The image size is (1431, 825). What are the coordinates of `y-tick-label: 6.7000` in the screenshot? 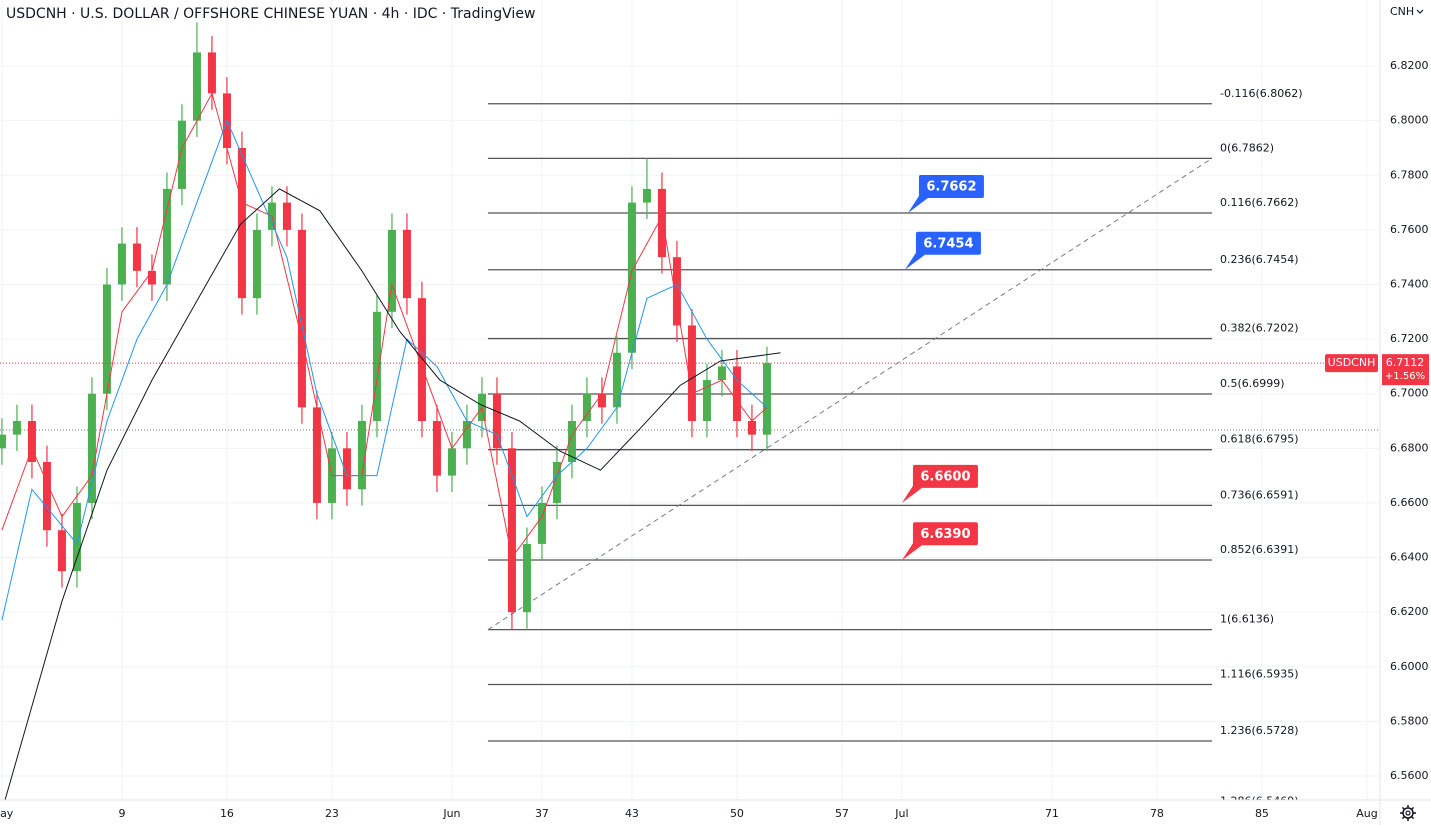 It's located at (1409, 393).